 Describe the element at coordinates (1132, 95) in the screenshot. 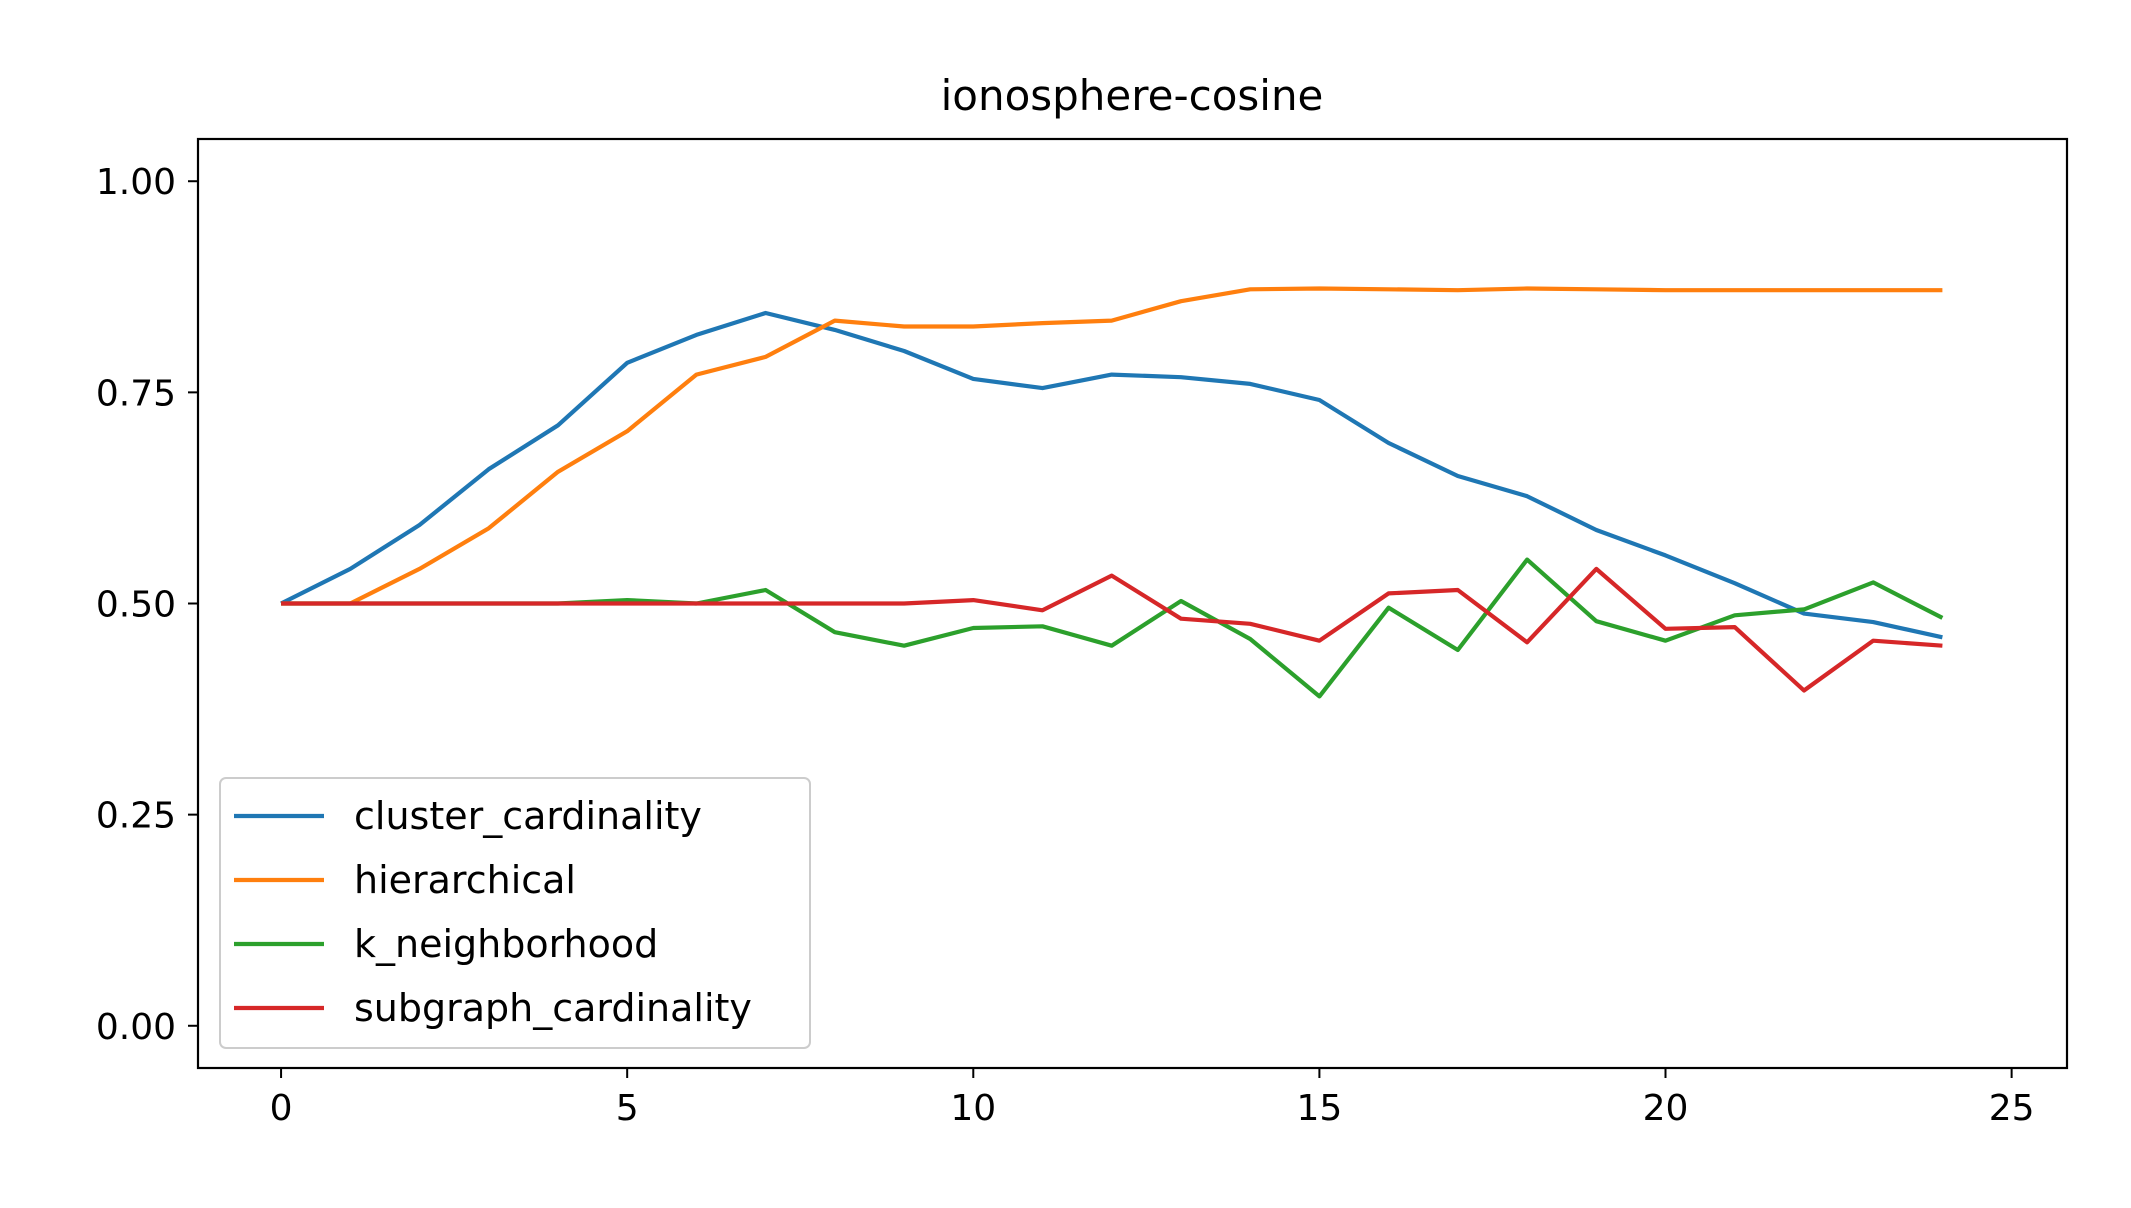

I see `chart-title: ionosphere-cosine` at that location.